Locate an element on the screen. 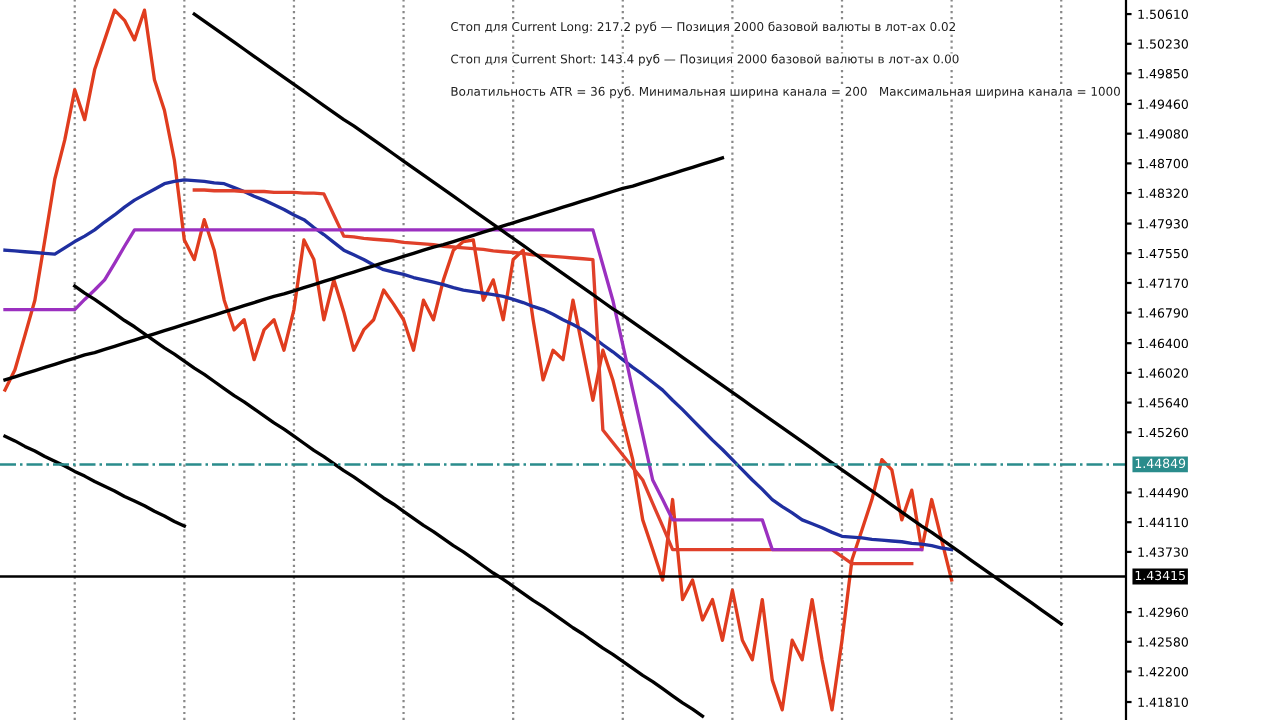 Image resolution: width=1280 pixels, height=720 pixels. line-series is located at coordinates (95, 481).